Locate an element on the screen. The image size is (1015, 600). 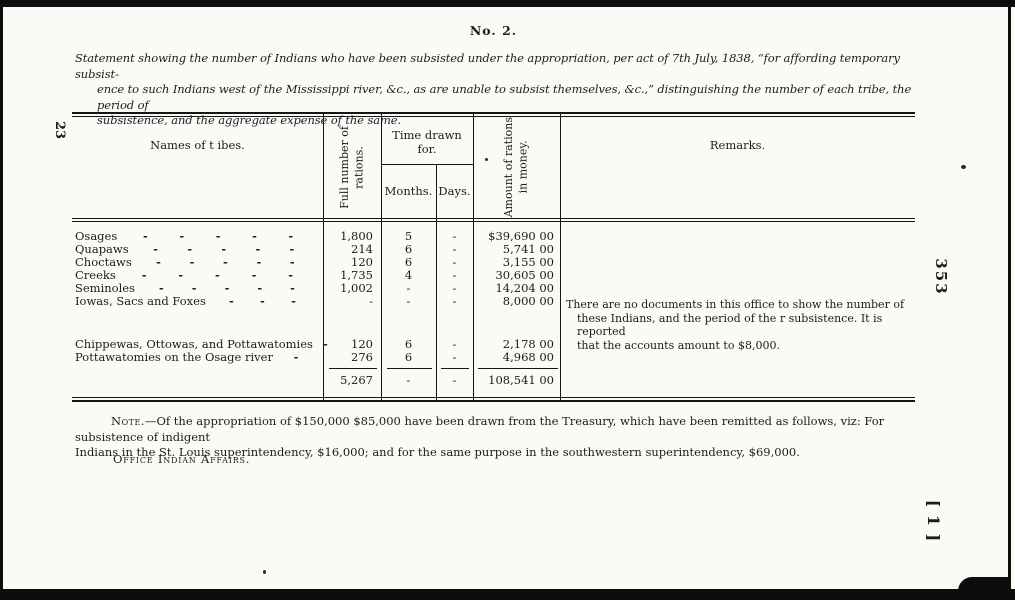
ink-dot is located at coordinates (486, 159).